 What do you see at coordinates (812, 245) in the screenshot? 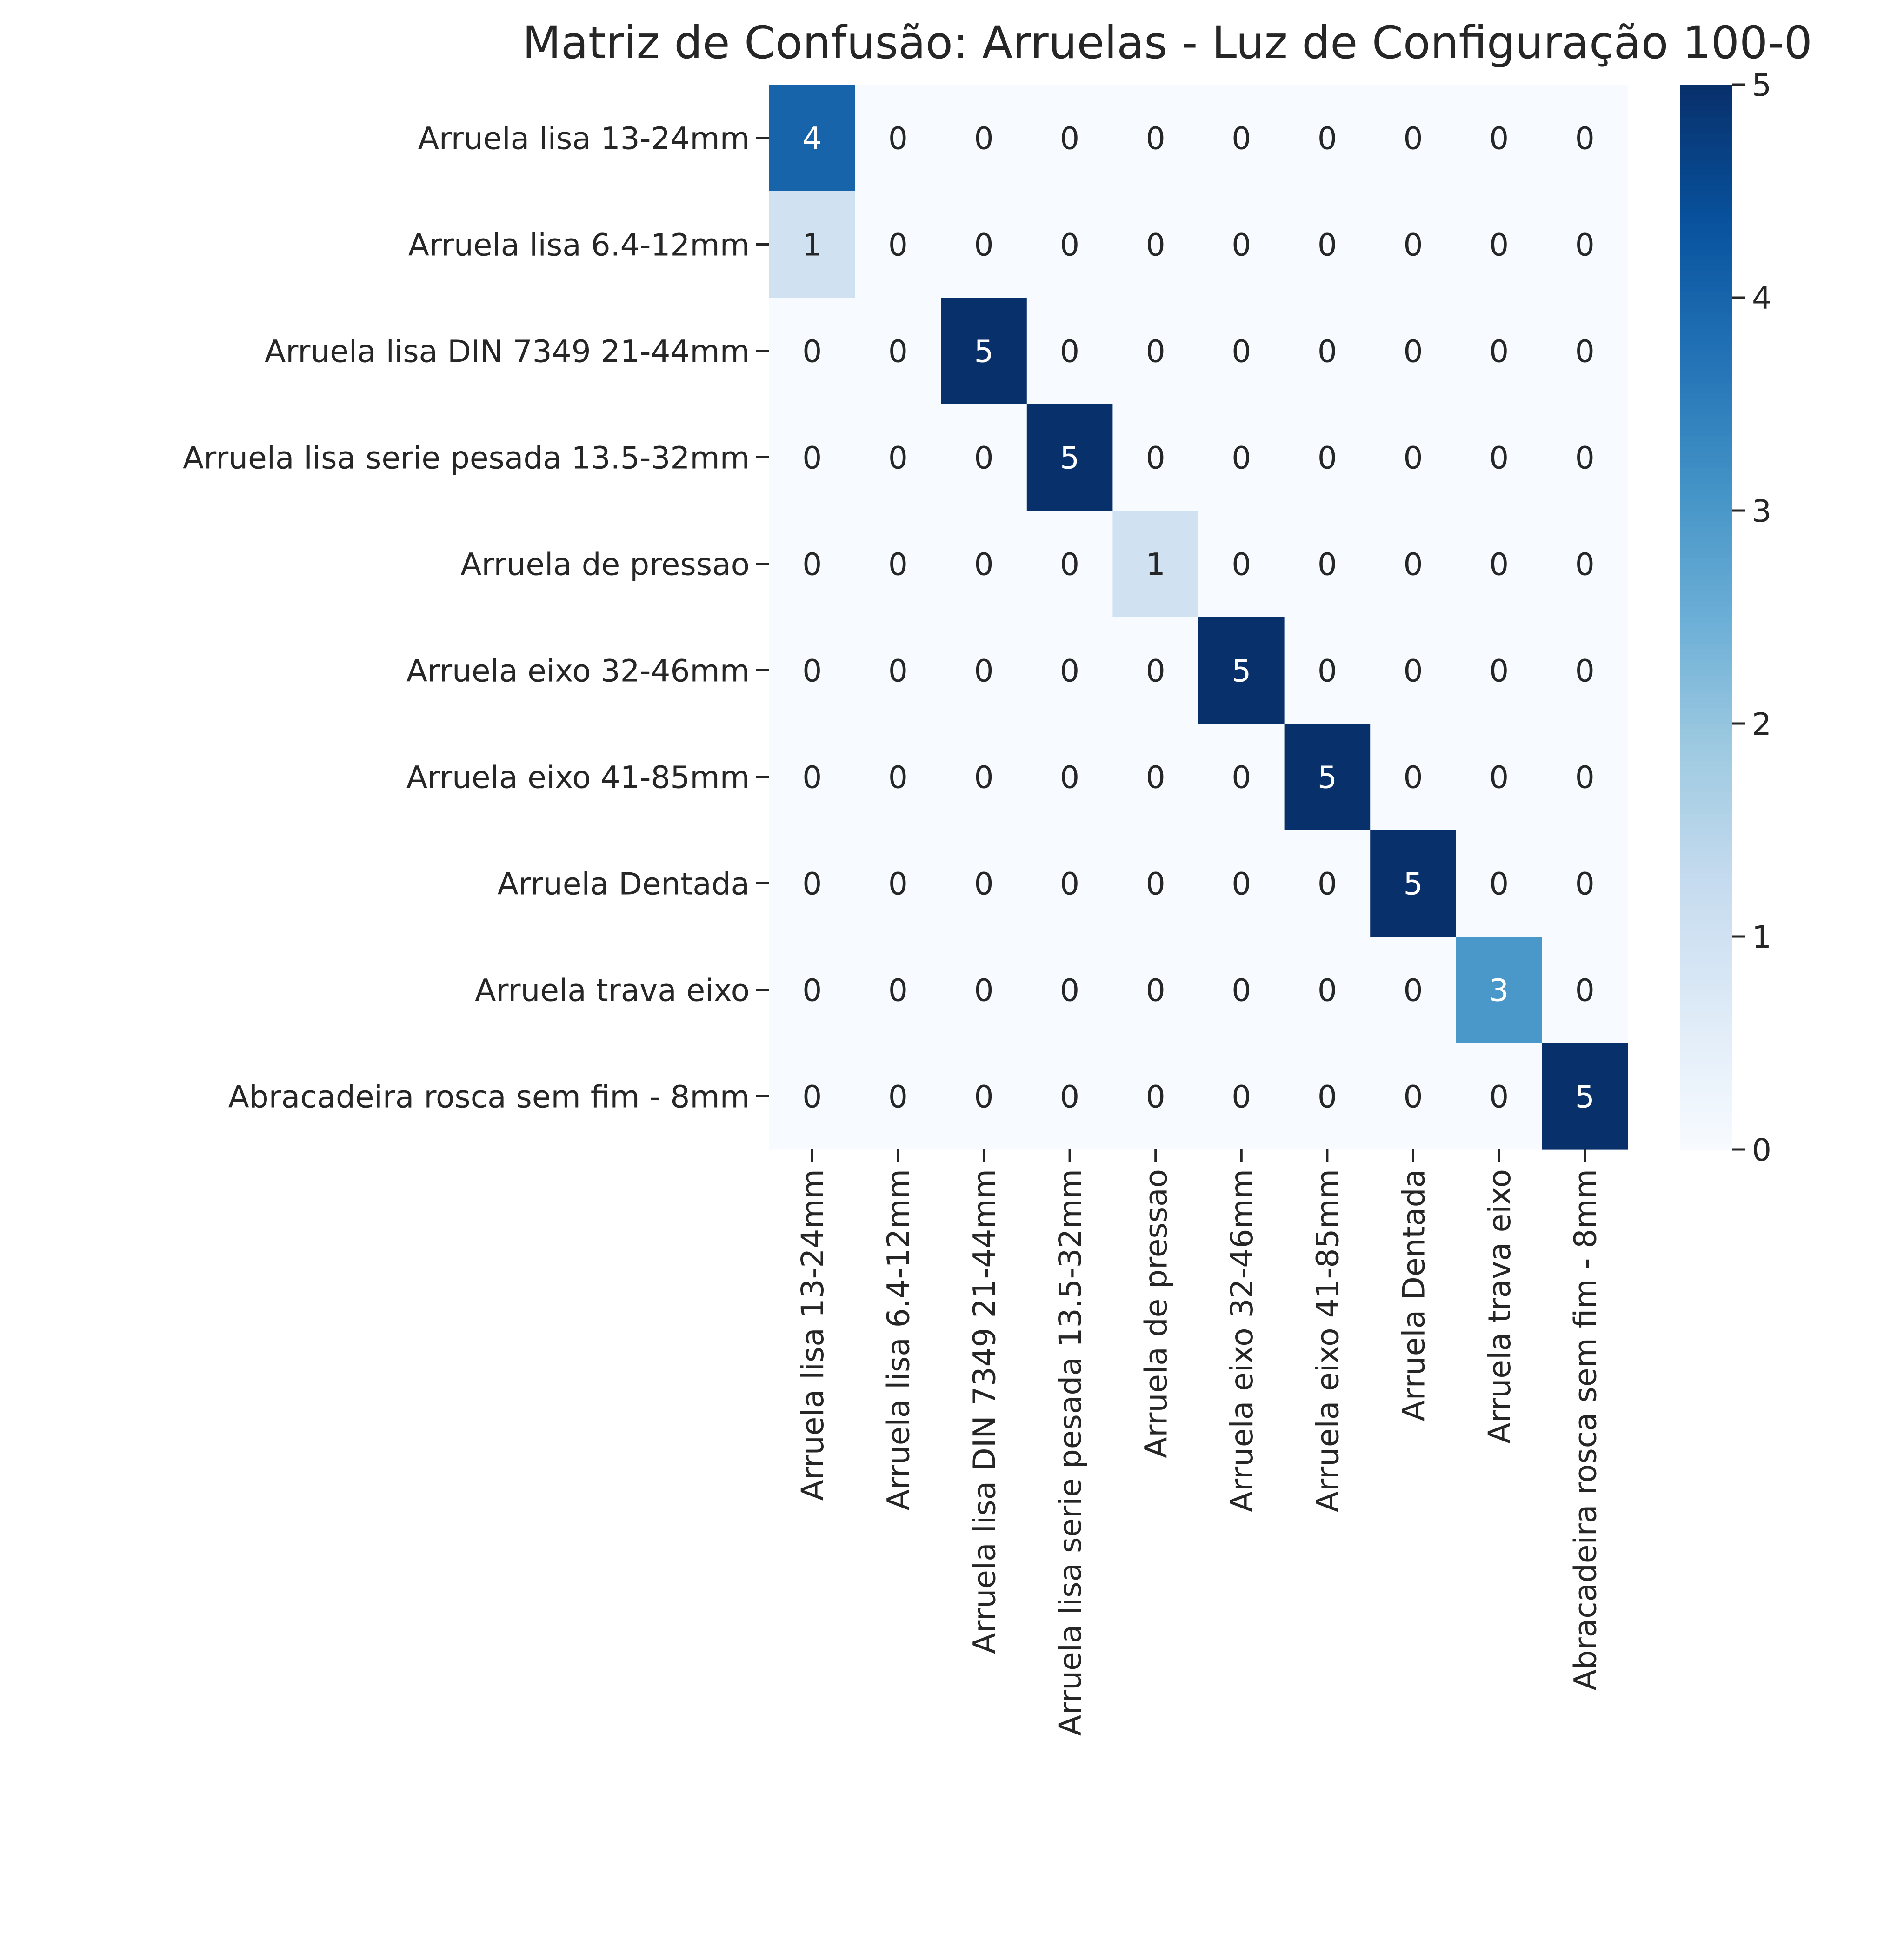
I see `cell-value-label: 1` at bounding box center [812, 245].